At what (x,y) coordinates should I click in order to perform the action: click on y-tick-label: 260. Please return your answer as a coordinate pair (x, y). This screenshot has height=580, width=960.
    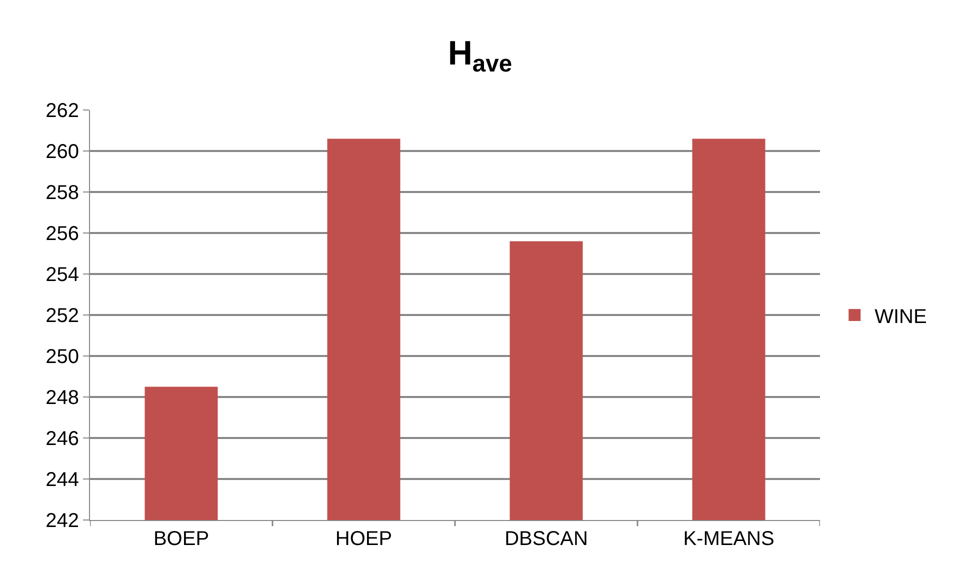
    Looking at the image, I should click on (62, 152).